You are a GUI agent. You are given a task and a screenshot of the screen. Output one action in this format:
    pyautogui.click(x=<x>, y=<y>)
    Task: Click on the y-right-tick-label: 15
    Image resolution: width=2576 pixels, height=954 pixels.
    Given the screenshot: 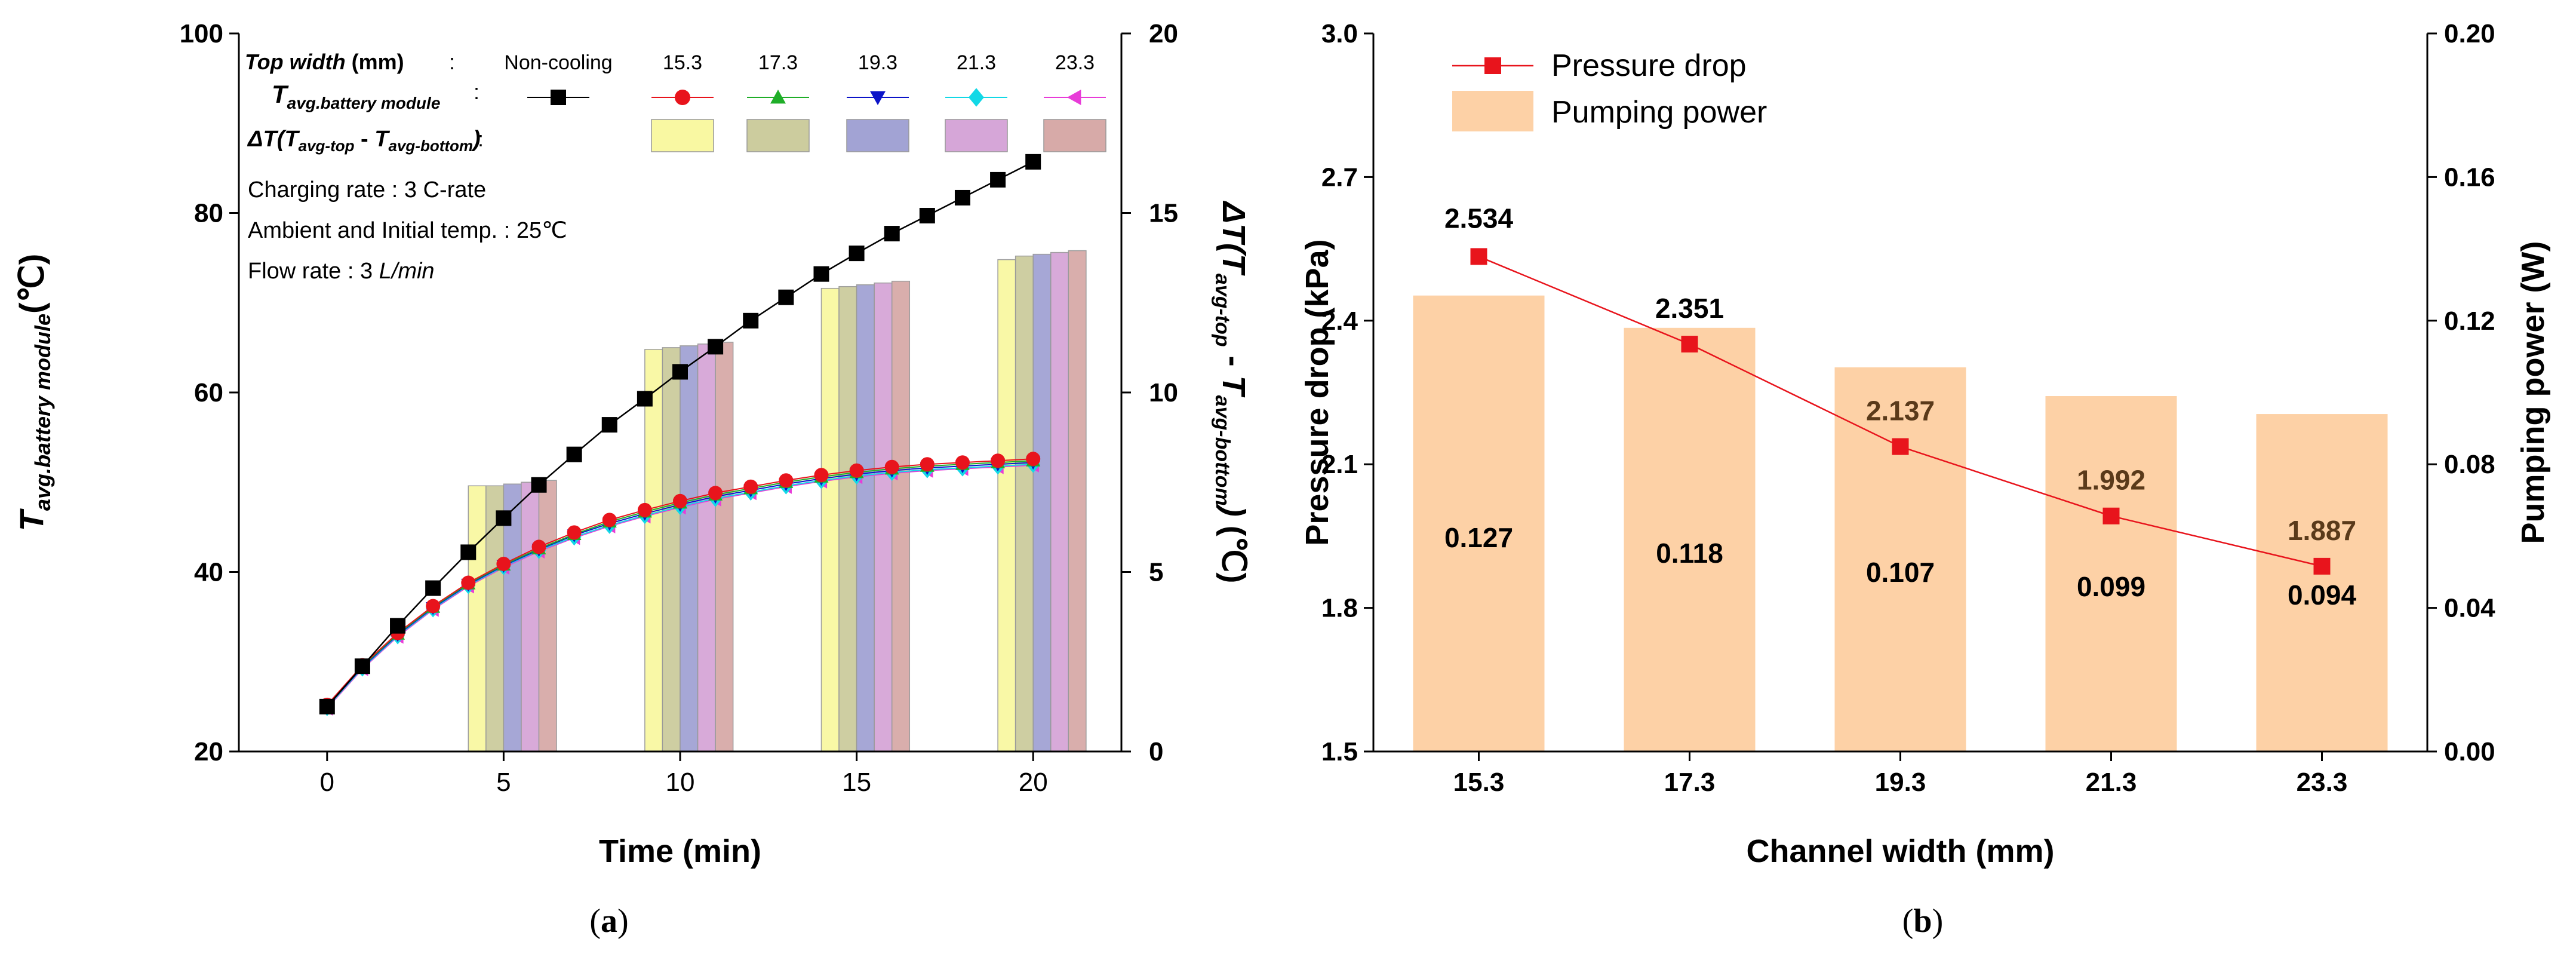 What is the action you would take?
    pyautogui.click(x=1163, y=214)
    